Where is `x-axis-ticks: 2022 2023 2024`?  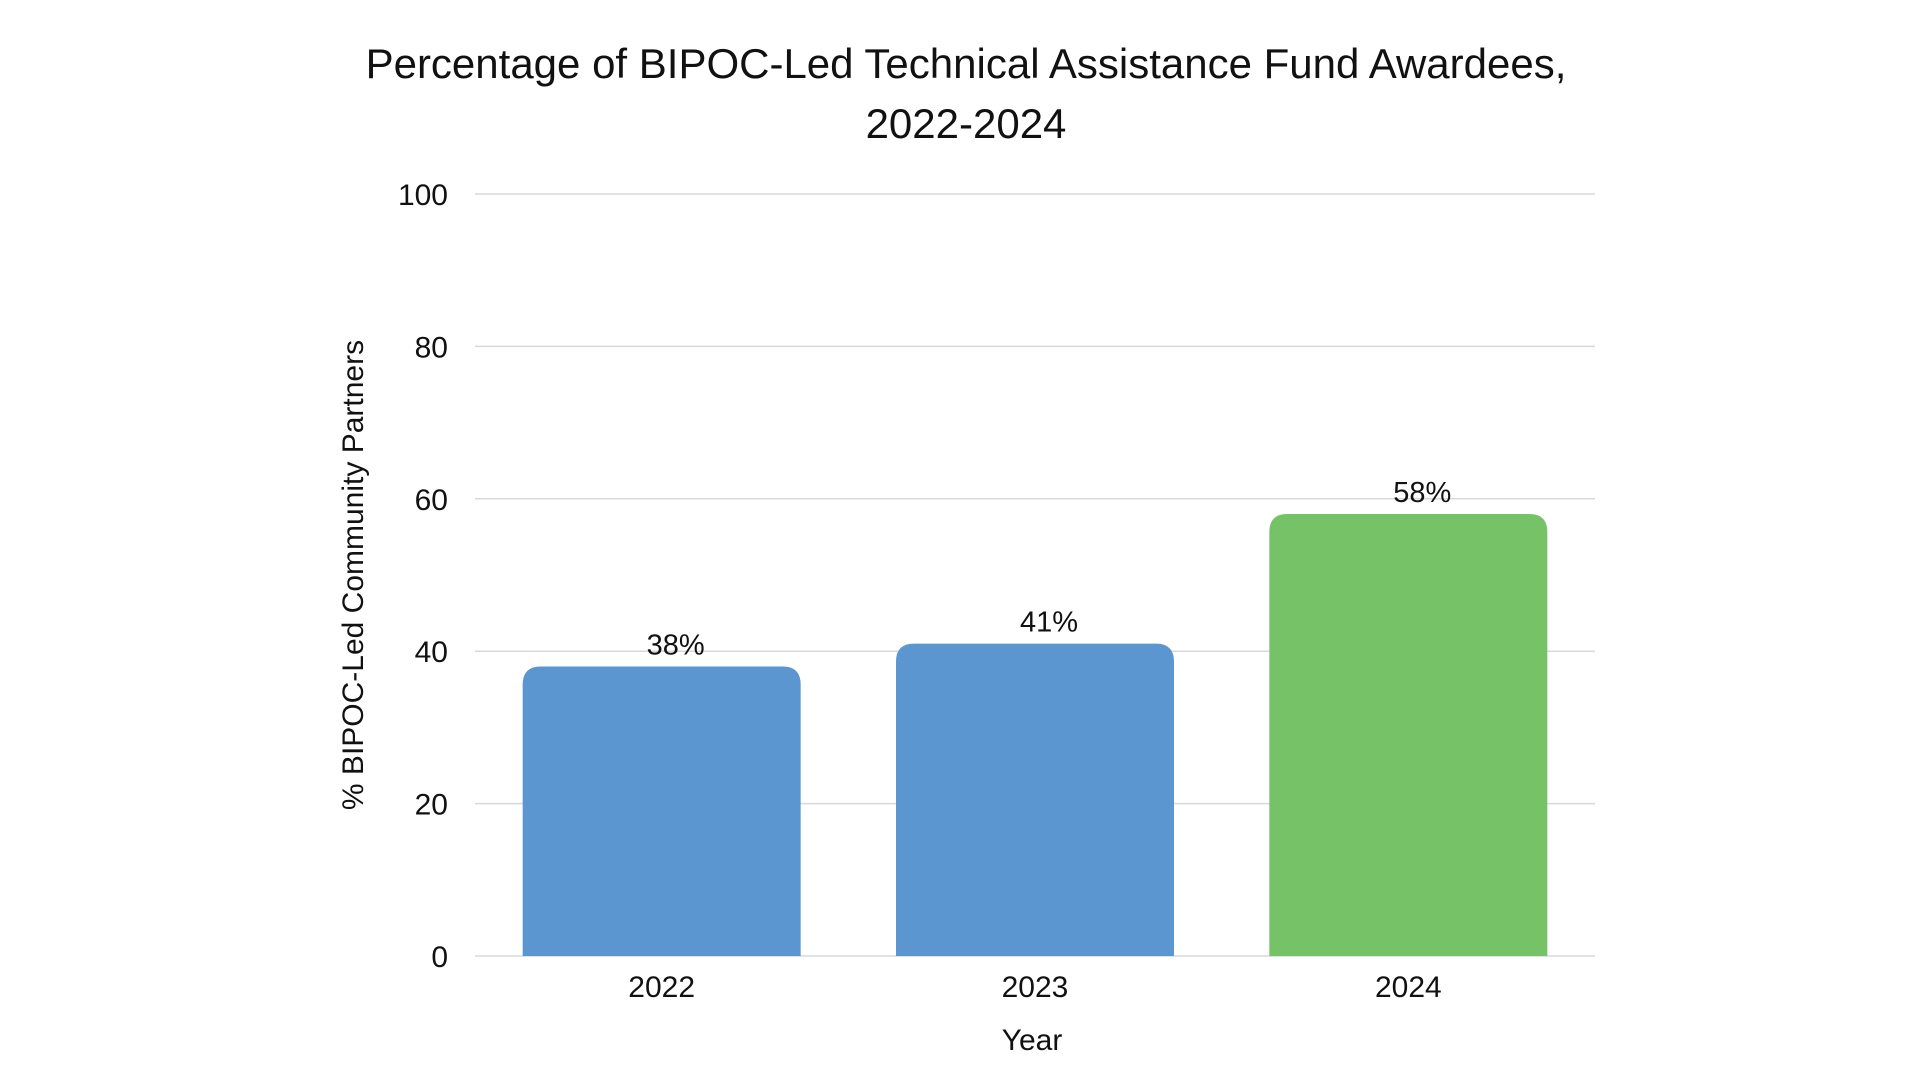
x-axis-ticks: 2022 2023 2024 is located at coordinates (1034, 987).